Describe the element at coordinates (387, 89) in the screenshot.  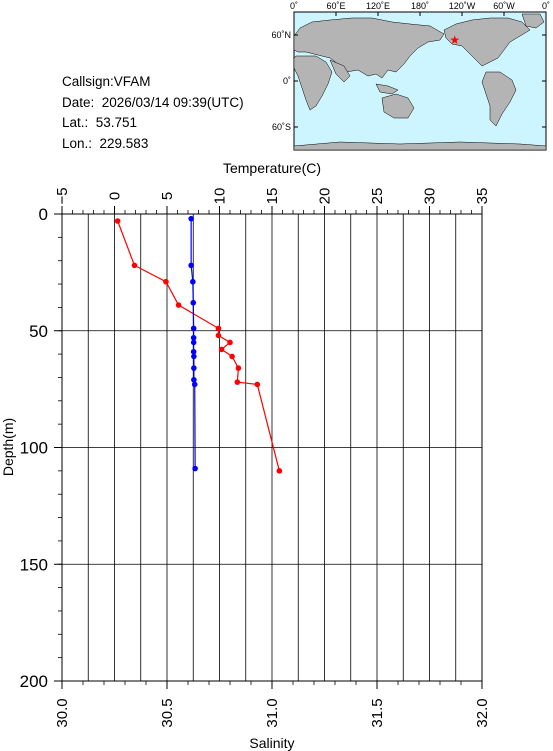
I see `sea-islands` at that location.